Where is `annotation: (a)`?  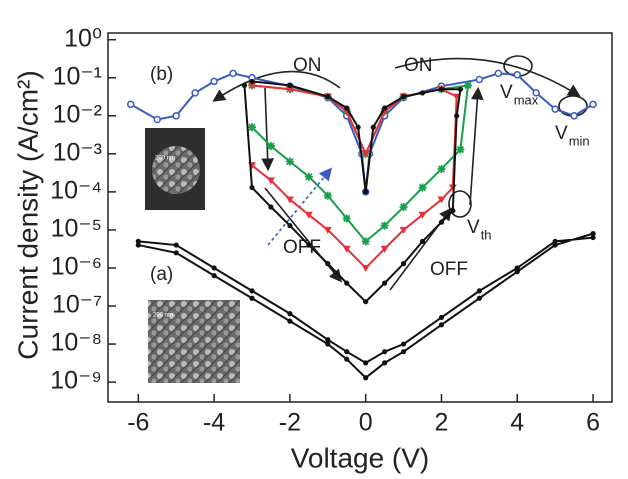 annotation: (a) is located at coordinates (161, 274).